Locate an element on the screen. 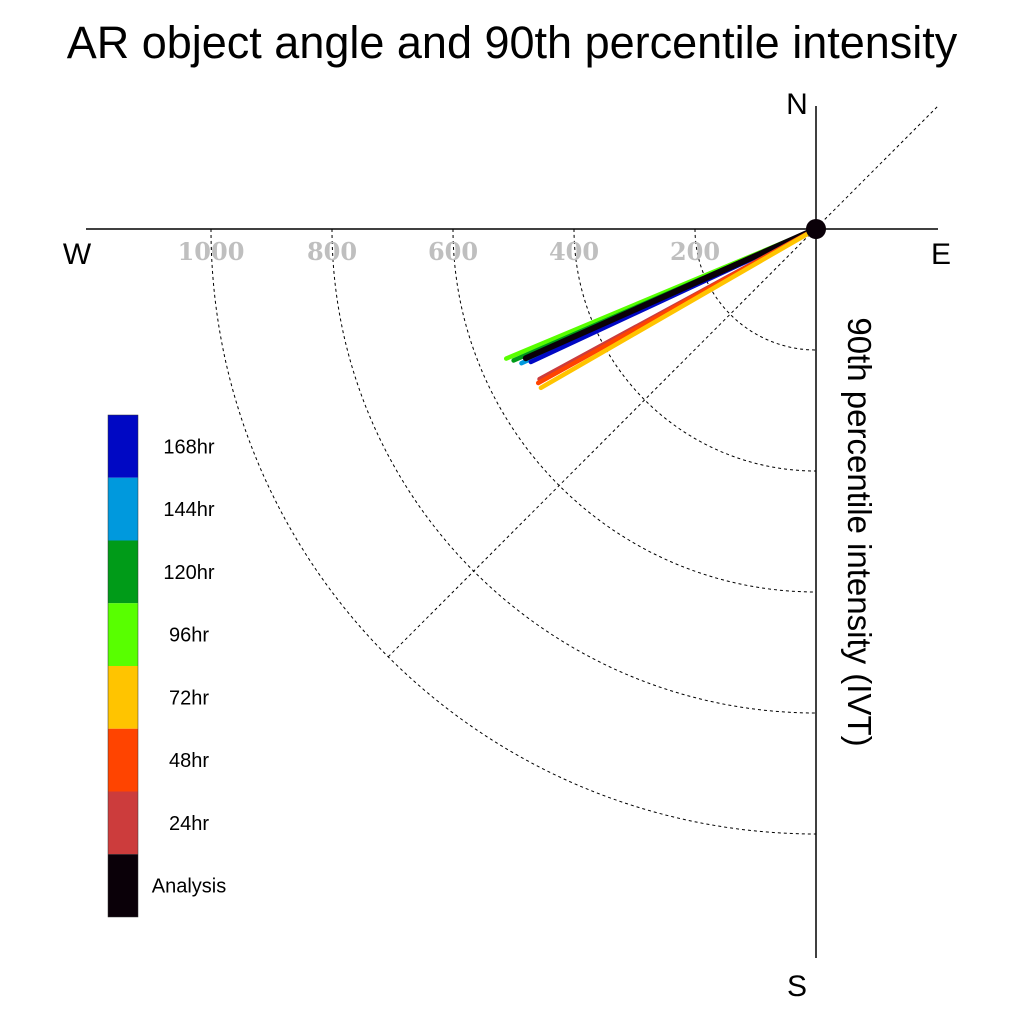 The width and height of the screenshot is (1024, 1024). axis-label: 90th percentile intensity (IVT) is located at coordinates (859, 531).